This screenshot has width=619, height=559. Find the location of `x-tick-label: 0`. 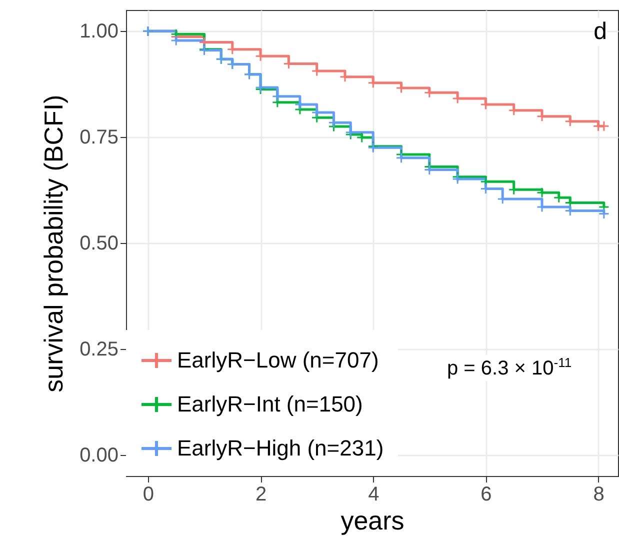

x-tick-label: 0 is located at coordinates (148, 495).